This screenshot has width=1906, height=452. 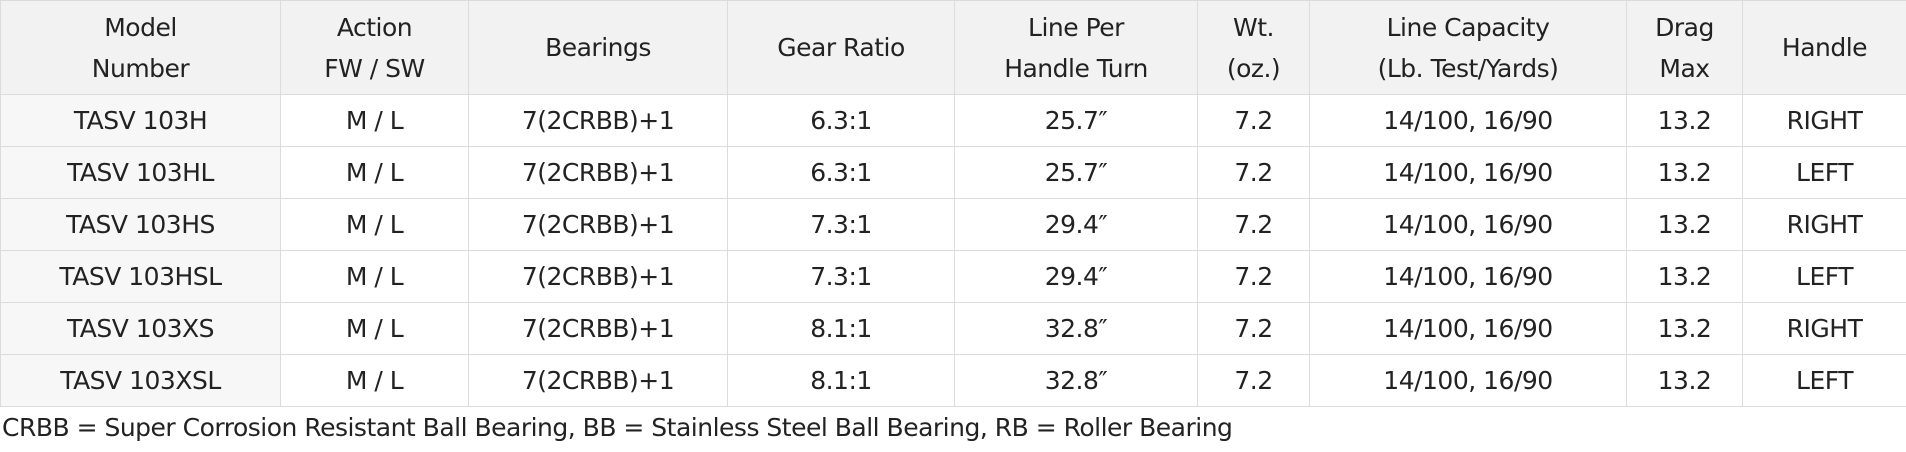 I want to click on header-text: (Lb. Test/Yards), so click(x=1468, y=68).